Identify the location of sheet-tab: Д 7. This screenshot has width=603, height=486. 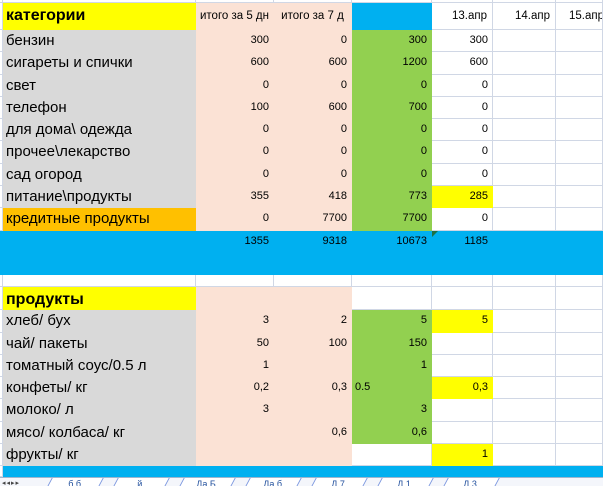
(338, 482).